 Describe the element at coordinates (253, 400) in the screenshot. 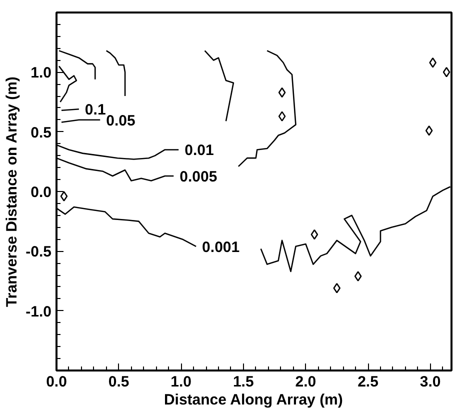

I see `x-axis-title: Distance Along Array (m)` at that location.